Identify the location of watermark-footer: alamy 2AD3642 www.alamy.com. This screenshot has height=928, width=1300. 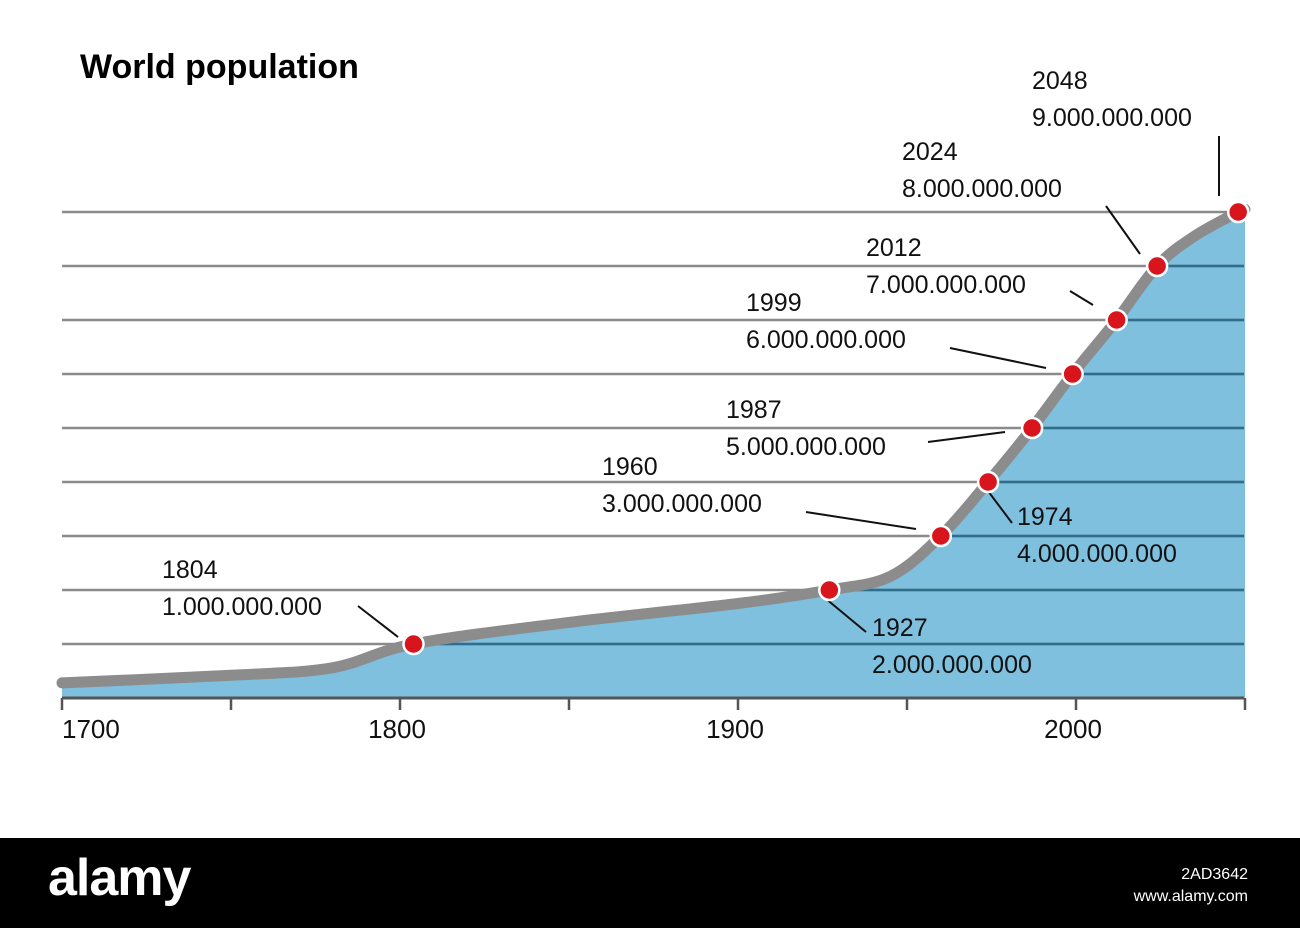
(650, 883).